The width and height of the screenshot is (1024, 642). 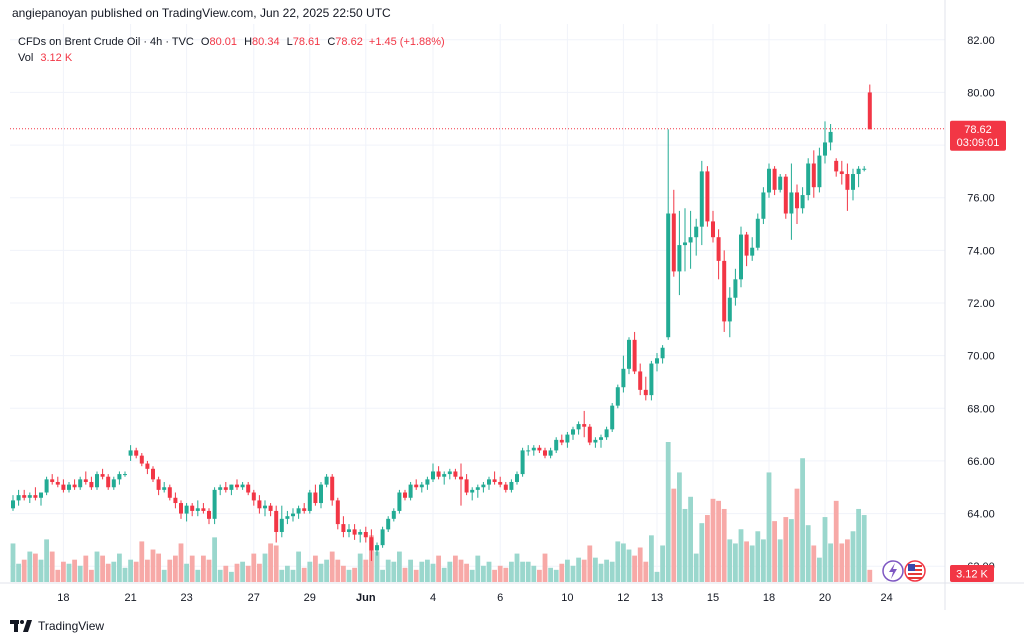 I want to click on x-tick-label: 18, so click(x=769, y=598).